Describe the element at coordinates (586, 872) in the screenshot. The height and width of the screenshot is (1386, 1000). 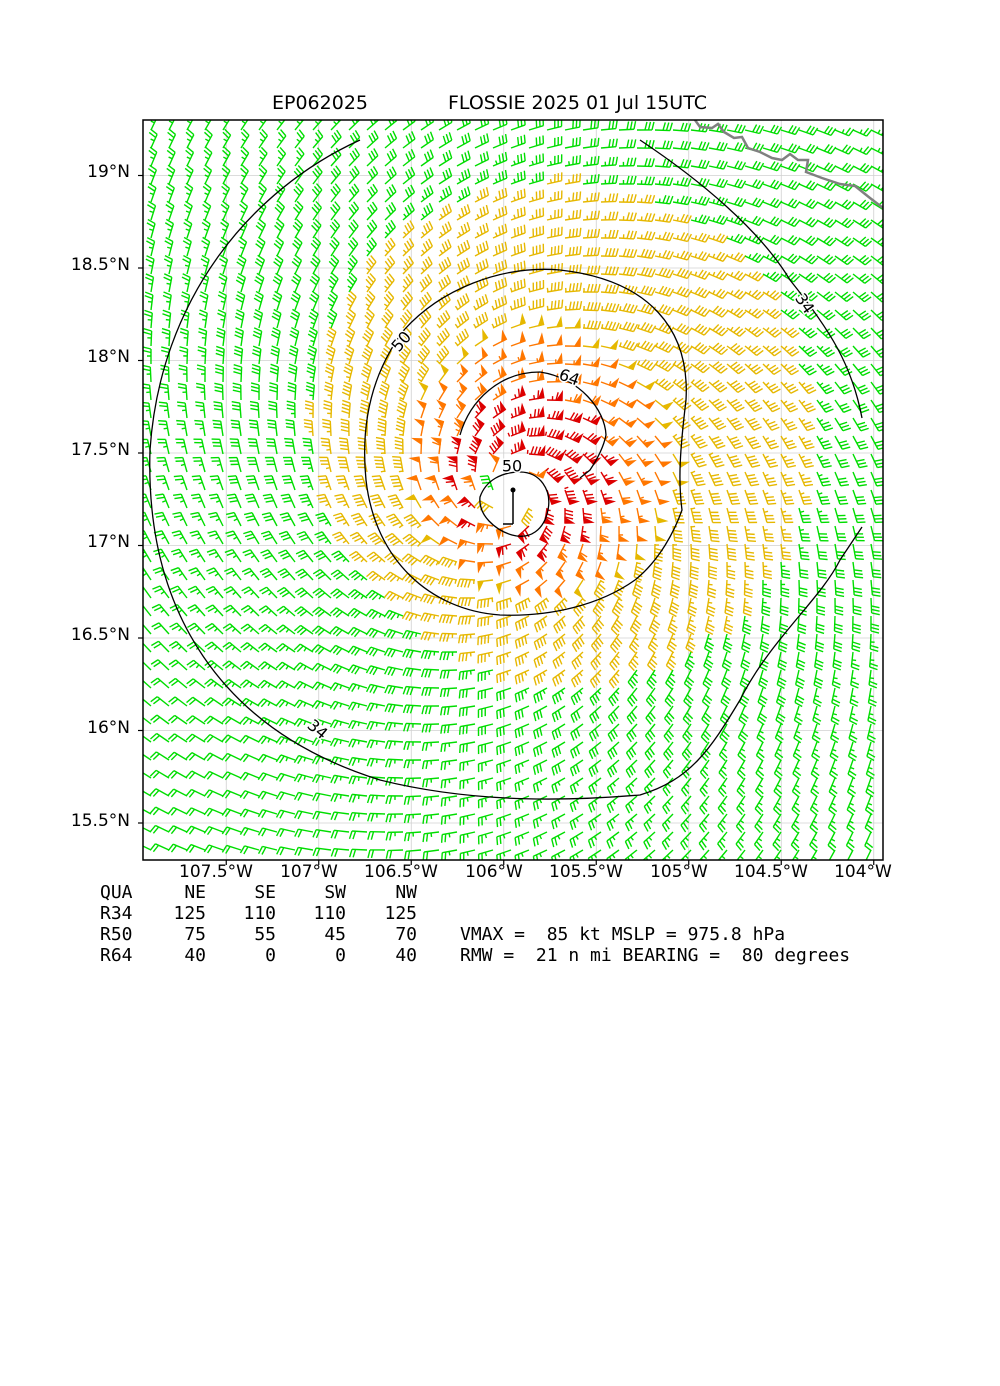
I see `lon-label: 105.5°W` at that location.